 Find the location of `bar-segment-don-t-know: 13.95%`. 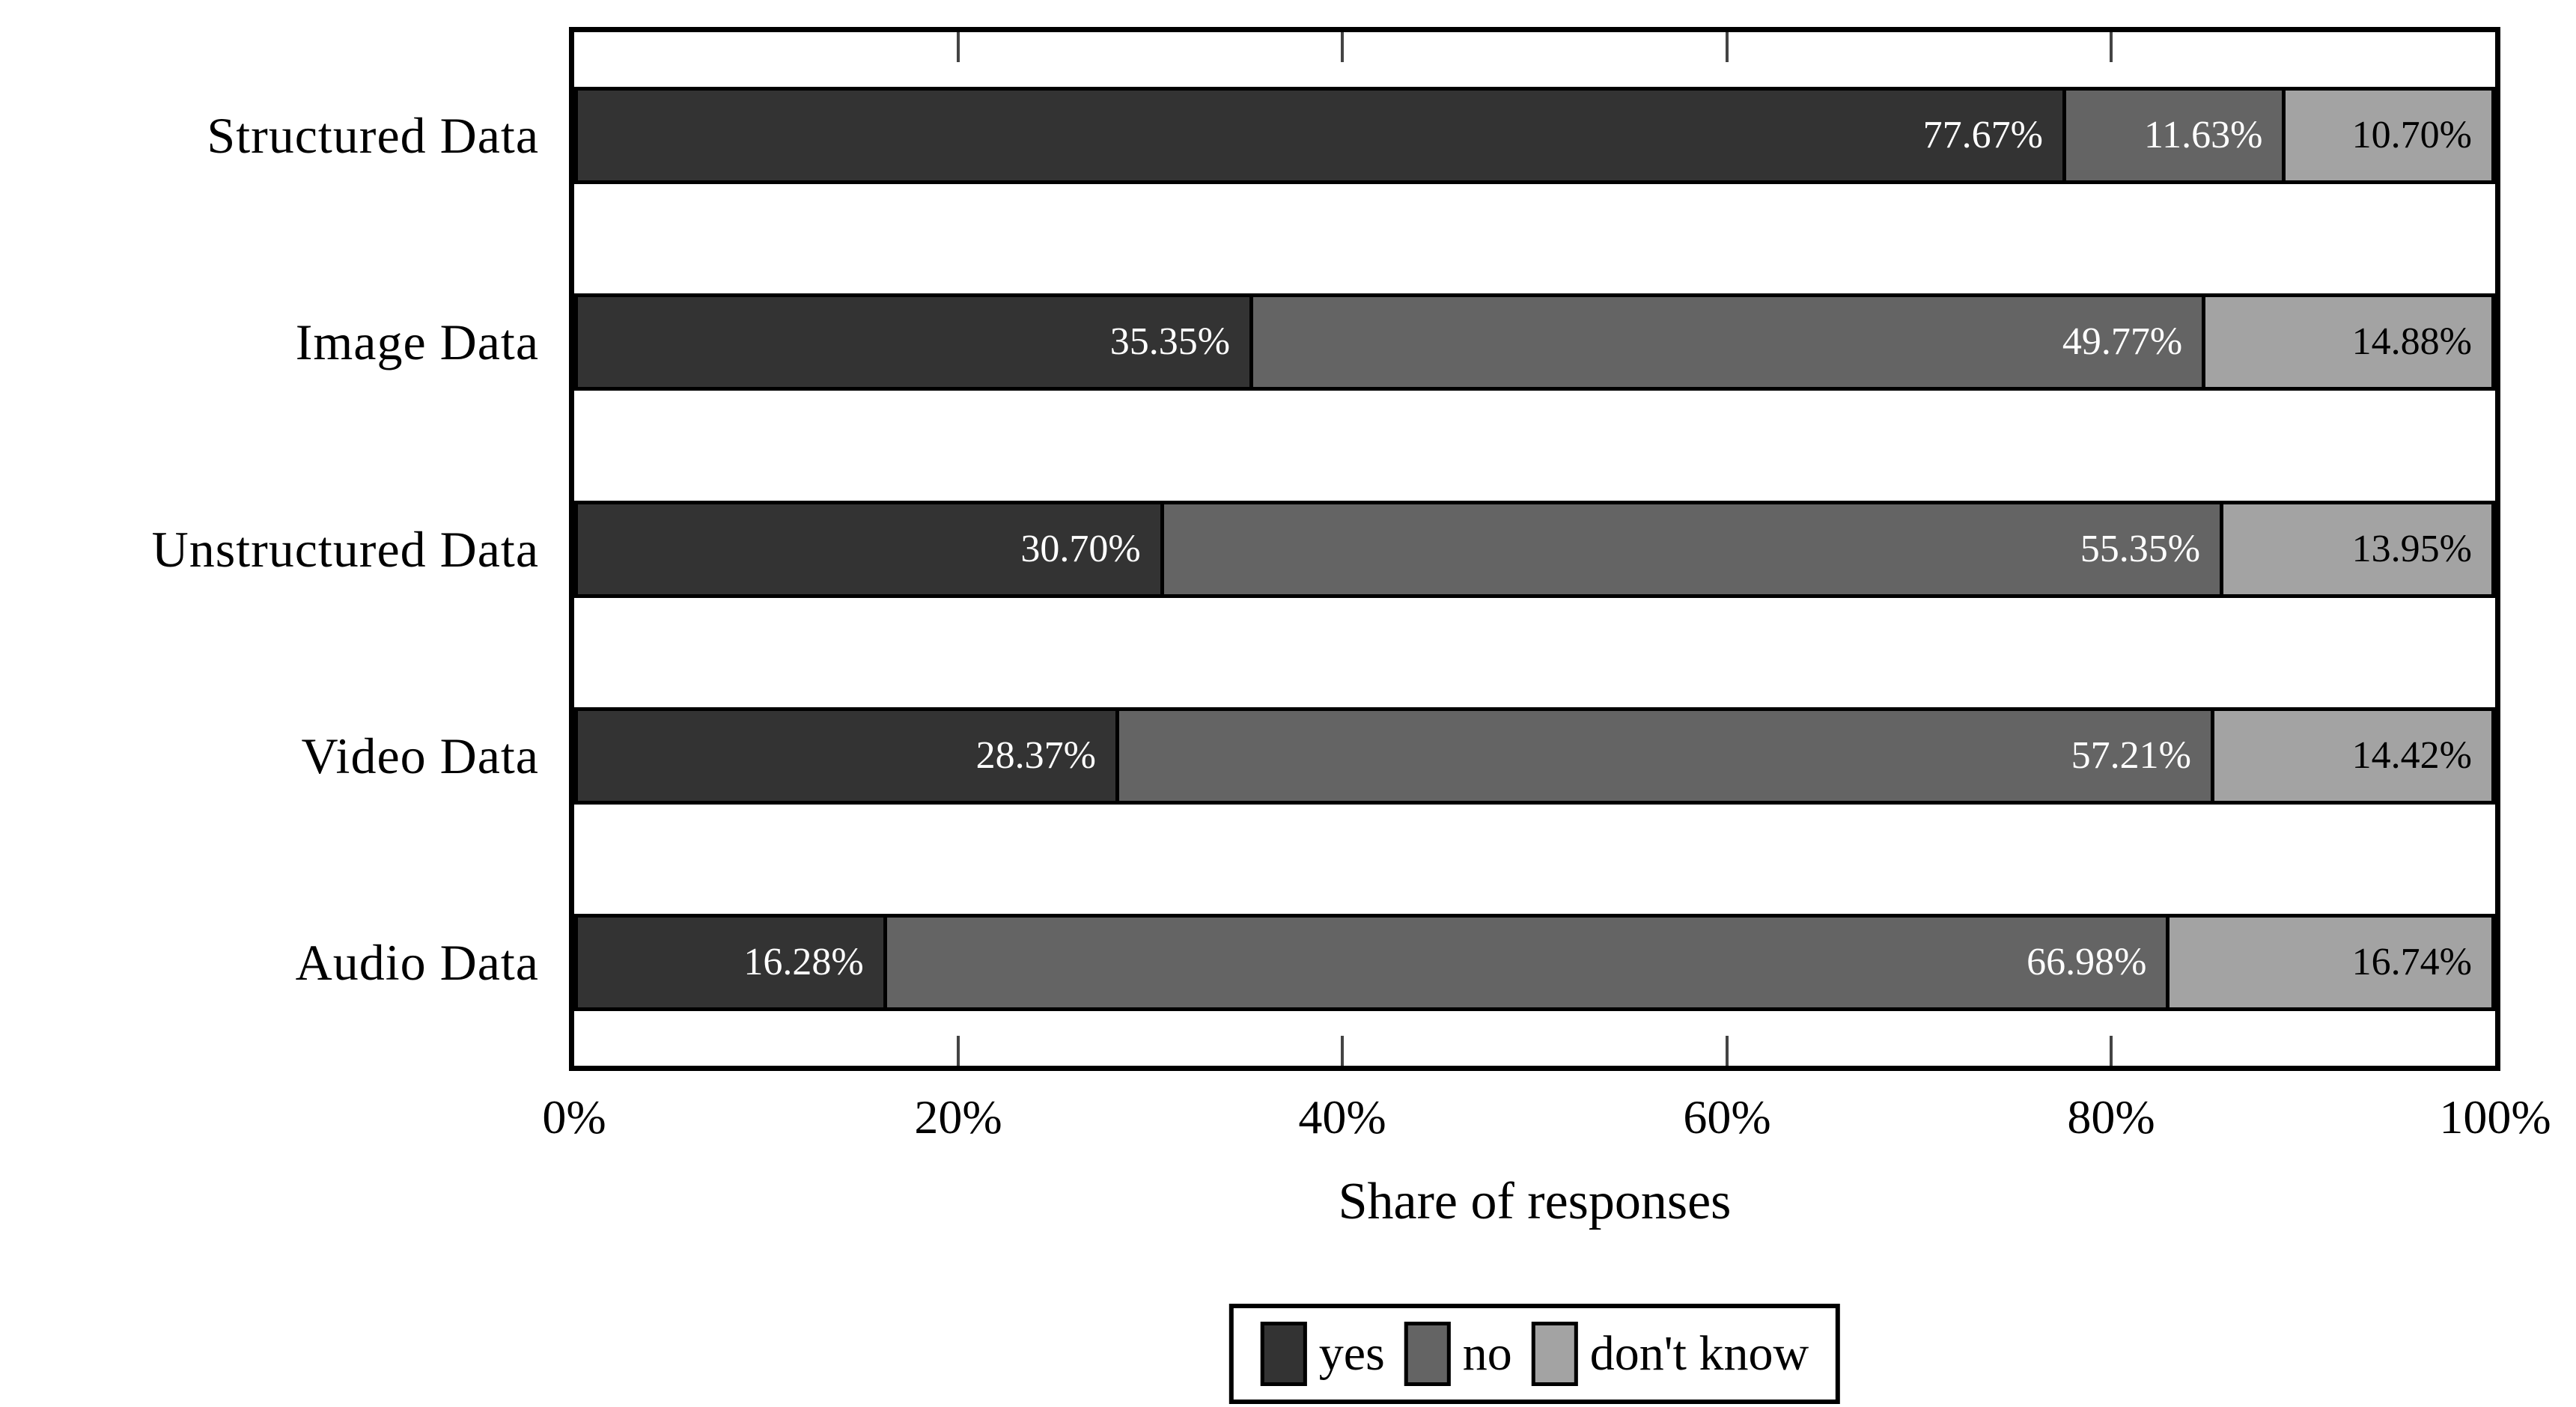

bar-segment-don-t-know: 13.95% is located at coordinates (2357, 549).